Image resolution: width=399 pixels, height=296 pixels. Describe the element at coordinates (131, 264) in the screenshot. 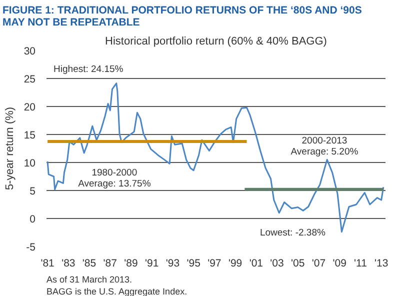

I see `x-tick-label: '89` at that location.